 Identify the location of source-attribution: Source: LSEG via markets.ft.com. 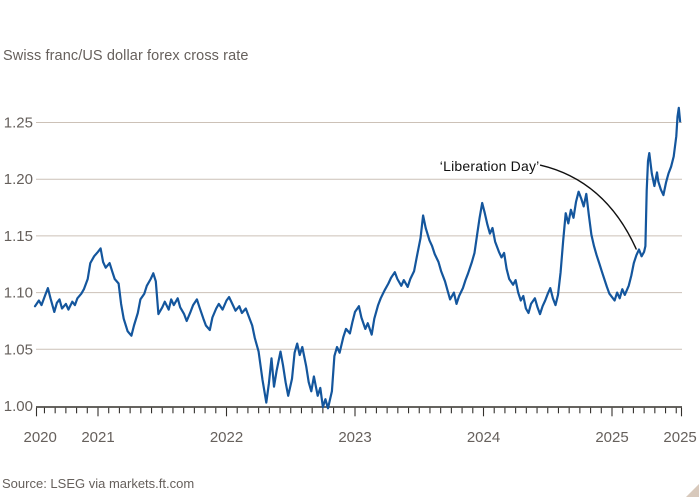
(98, 483).